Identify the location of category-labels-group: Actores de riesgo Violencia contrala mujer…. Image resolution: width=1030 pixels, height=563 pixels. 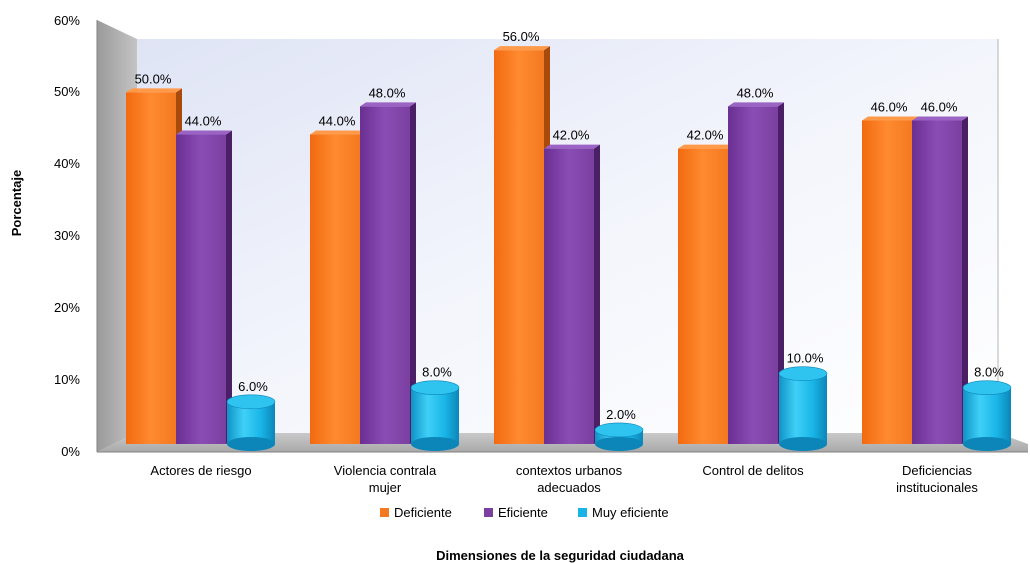
(564, 479).